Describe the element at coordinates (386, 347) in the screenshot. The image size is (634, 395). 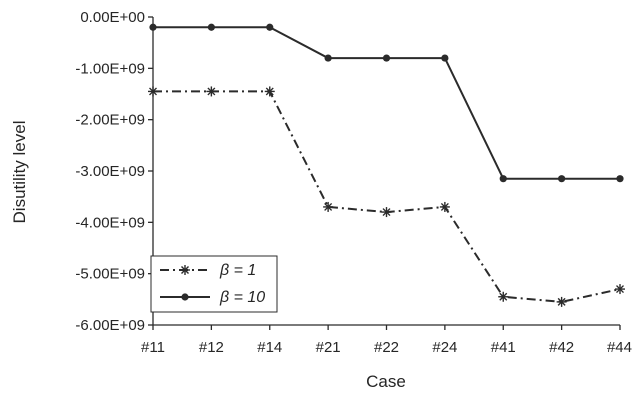
I see `x-tick-label: #22` at that location.